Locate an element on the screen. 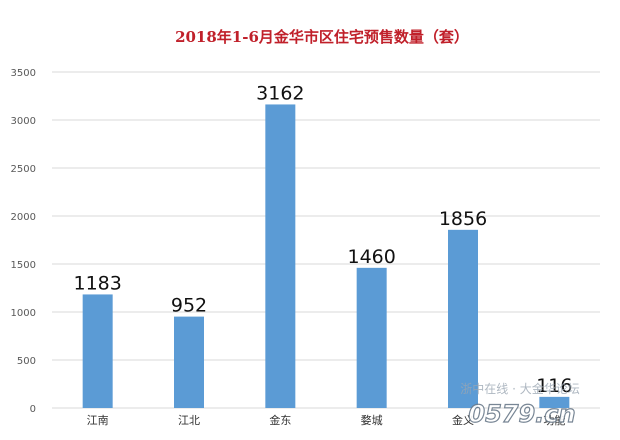 The image size is (620, 440). x-category-label: 金义 is located at coordinates (463, 420).